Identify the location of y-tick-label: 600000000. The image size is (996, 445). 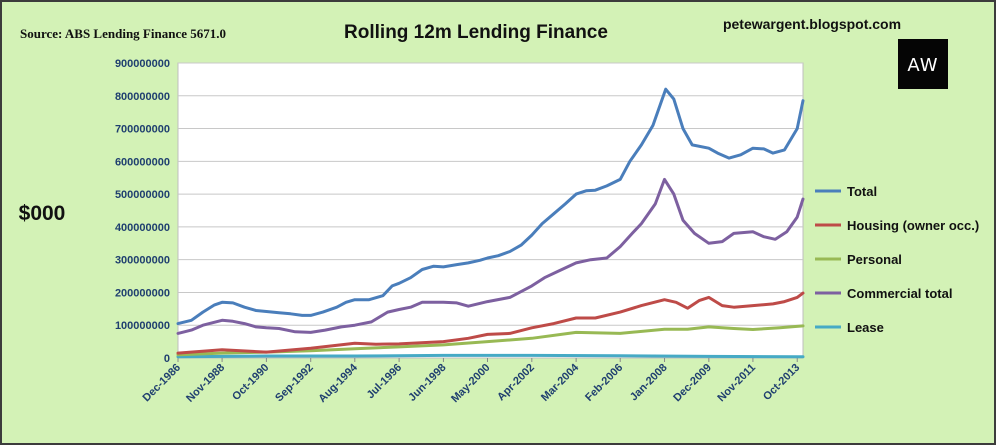
(142, 162).